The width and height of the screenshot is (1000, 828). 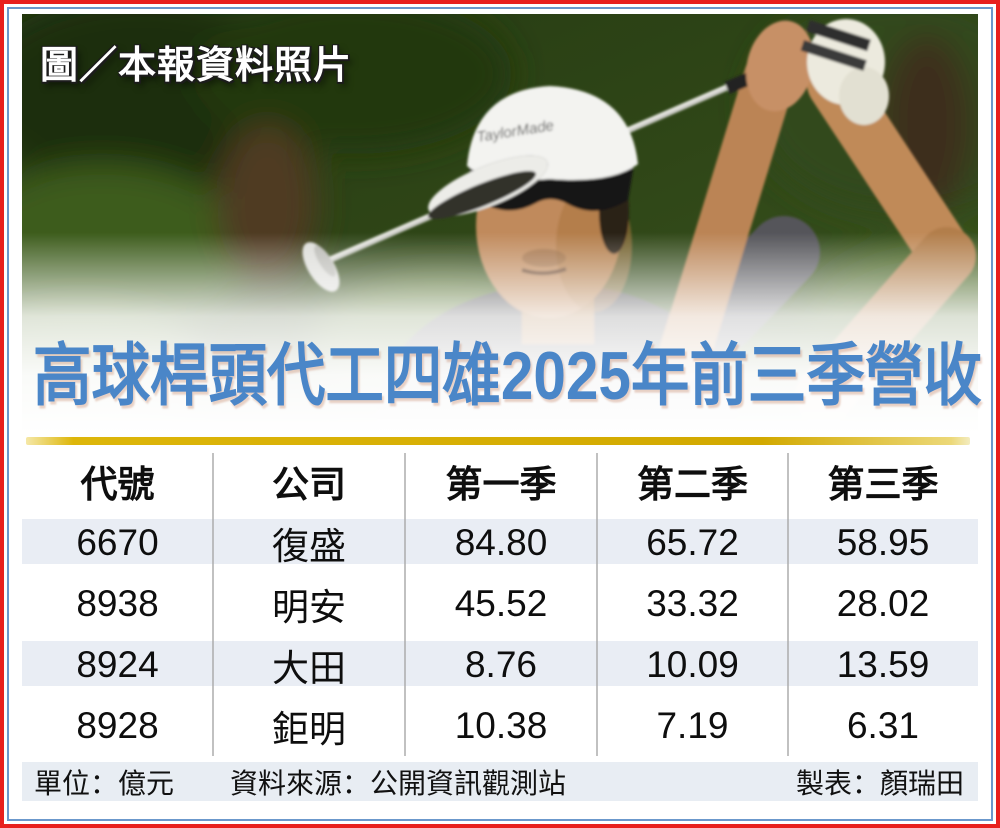 I want to click on source-note: 資料來源：公開資訊觀測站, so click(x=398, y=783).